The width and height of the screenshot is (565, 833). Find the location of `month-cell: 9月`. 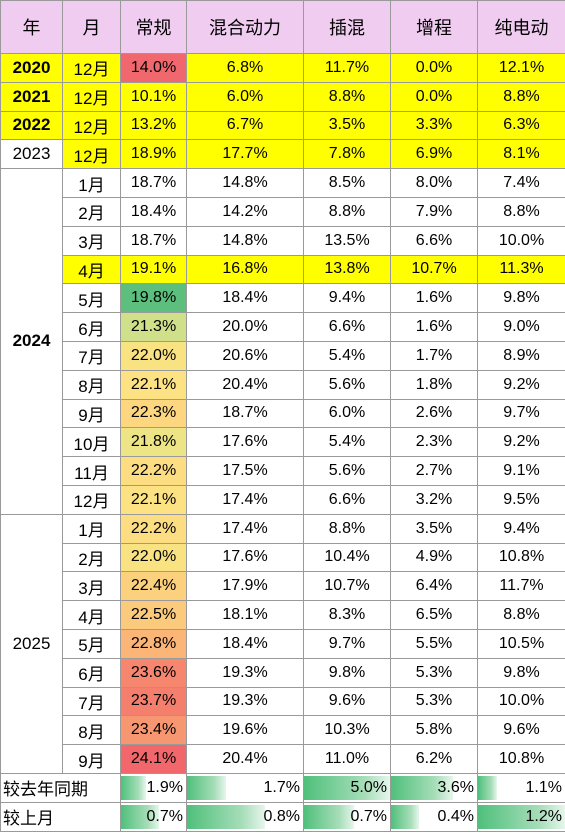

month-cell: 9月 is located at coordinates (91, 759).